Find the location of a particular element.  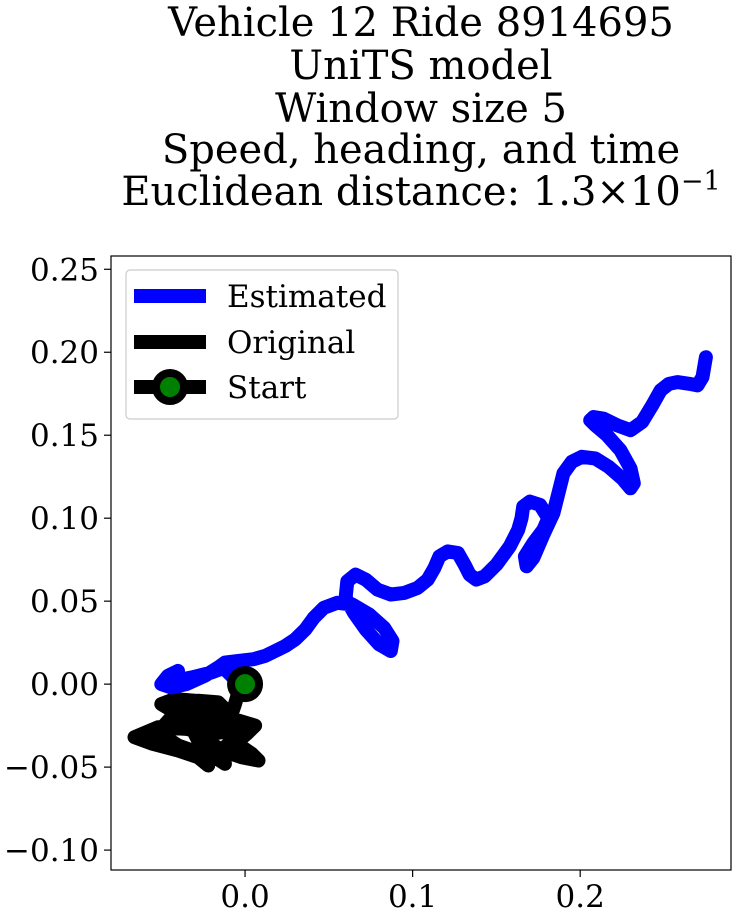

x-axis: 0.0 0.1 0.2 is located at coordinates (412, 892).